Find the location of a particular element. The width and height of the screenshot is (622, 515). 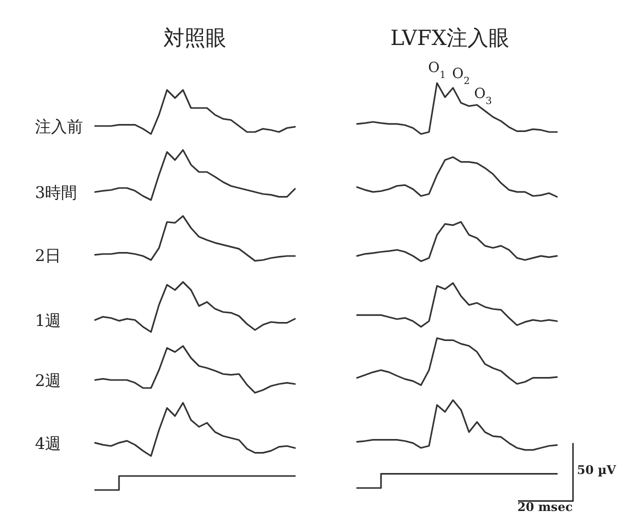

text: 1週 is located at coordinates (48, 320).